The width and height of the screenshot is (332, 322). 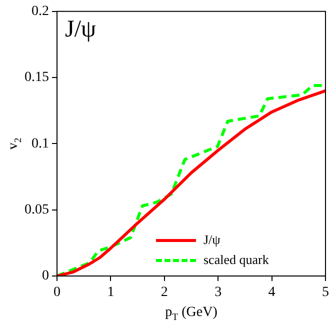 I want to click on x-tick-label: 3, so click(x=218, y=292).